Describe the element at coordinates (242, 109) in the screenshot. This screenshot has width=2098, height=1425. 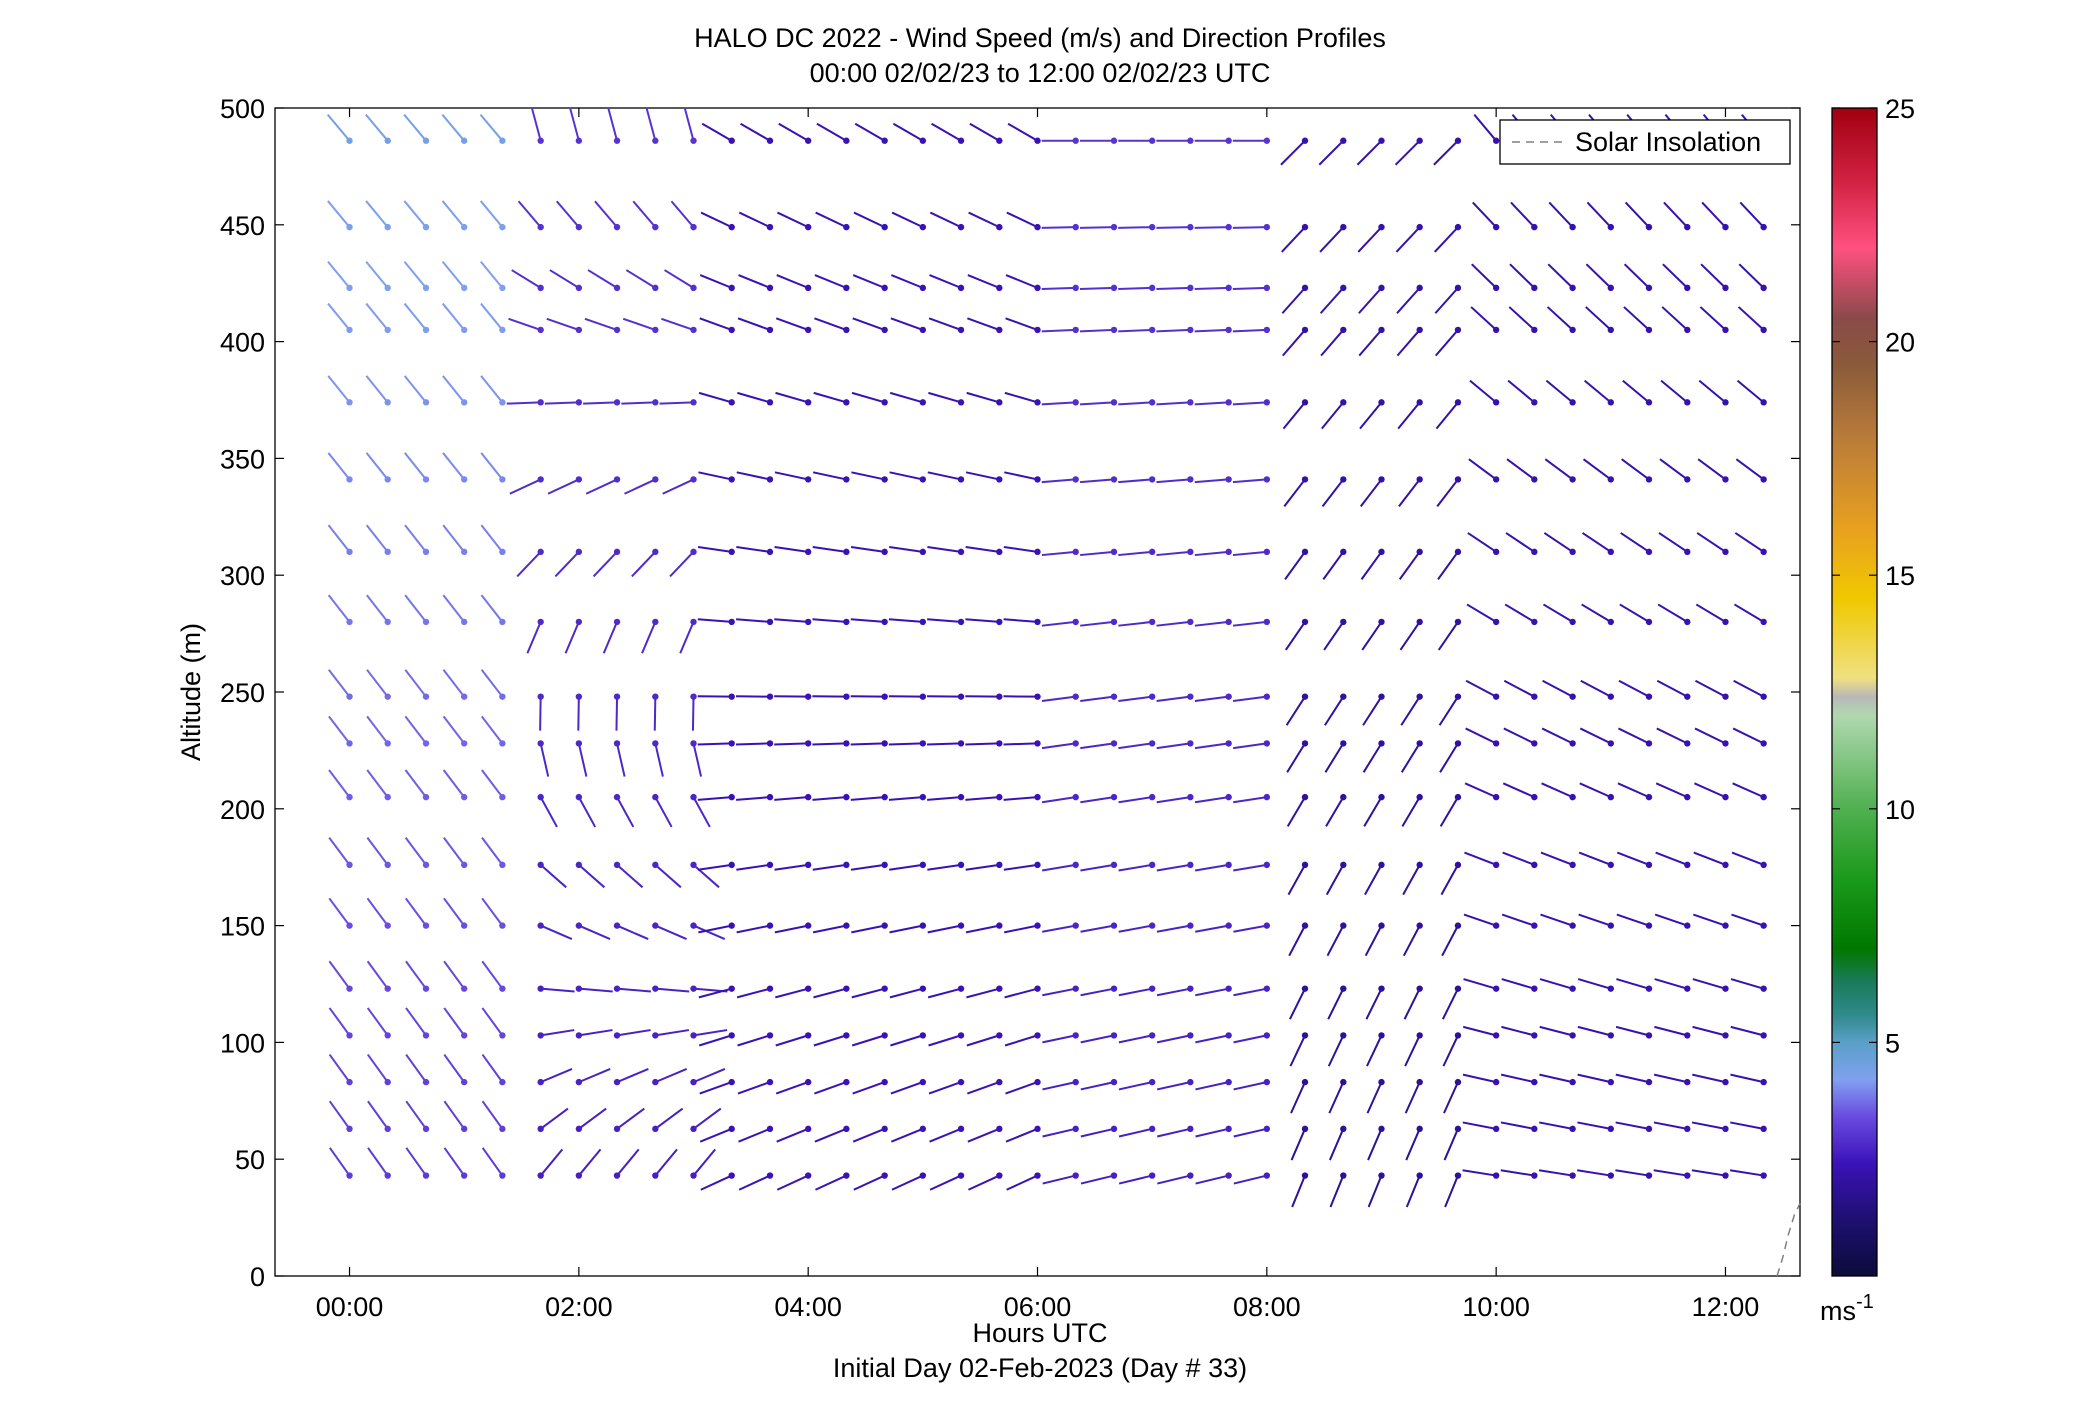
I see `y-tick-label: 500` at that location.